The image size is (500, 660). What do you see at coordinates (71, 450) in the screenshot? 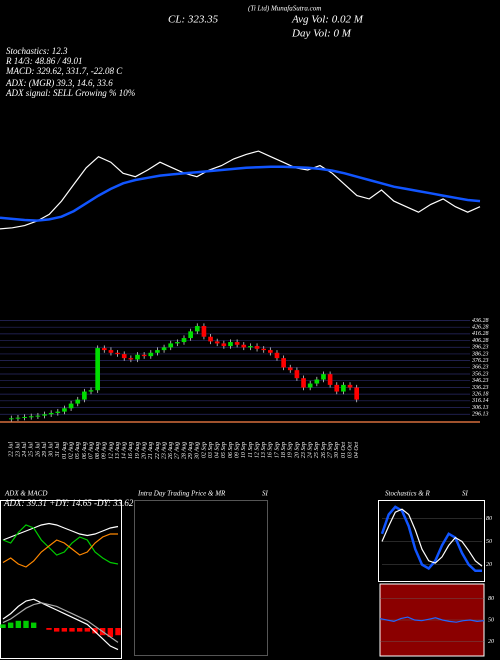
I see `x-tick-label: 02 Aug` at bounding box center [71, 450].